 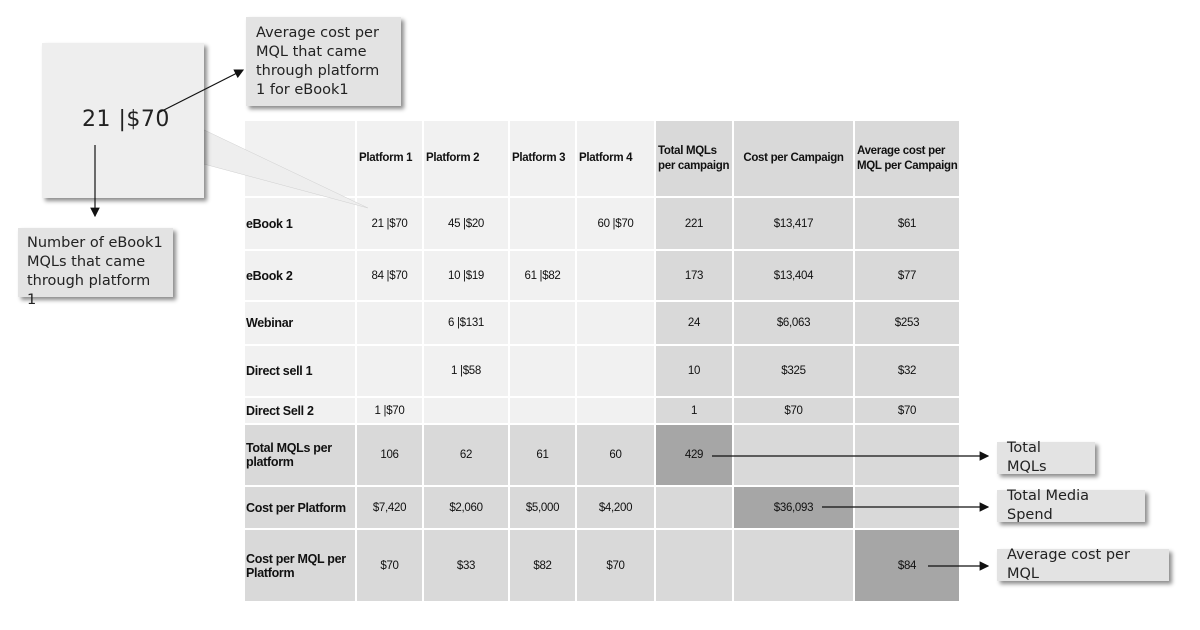 I want to click on table-cell: 62, so click(x=466, y=455).